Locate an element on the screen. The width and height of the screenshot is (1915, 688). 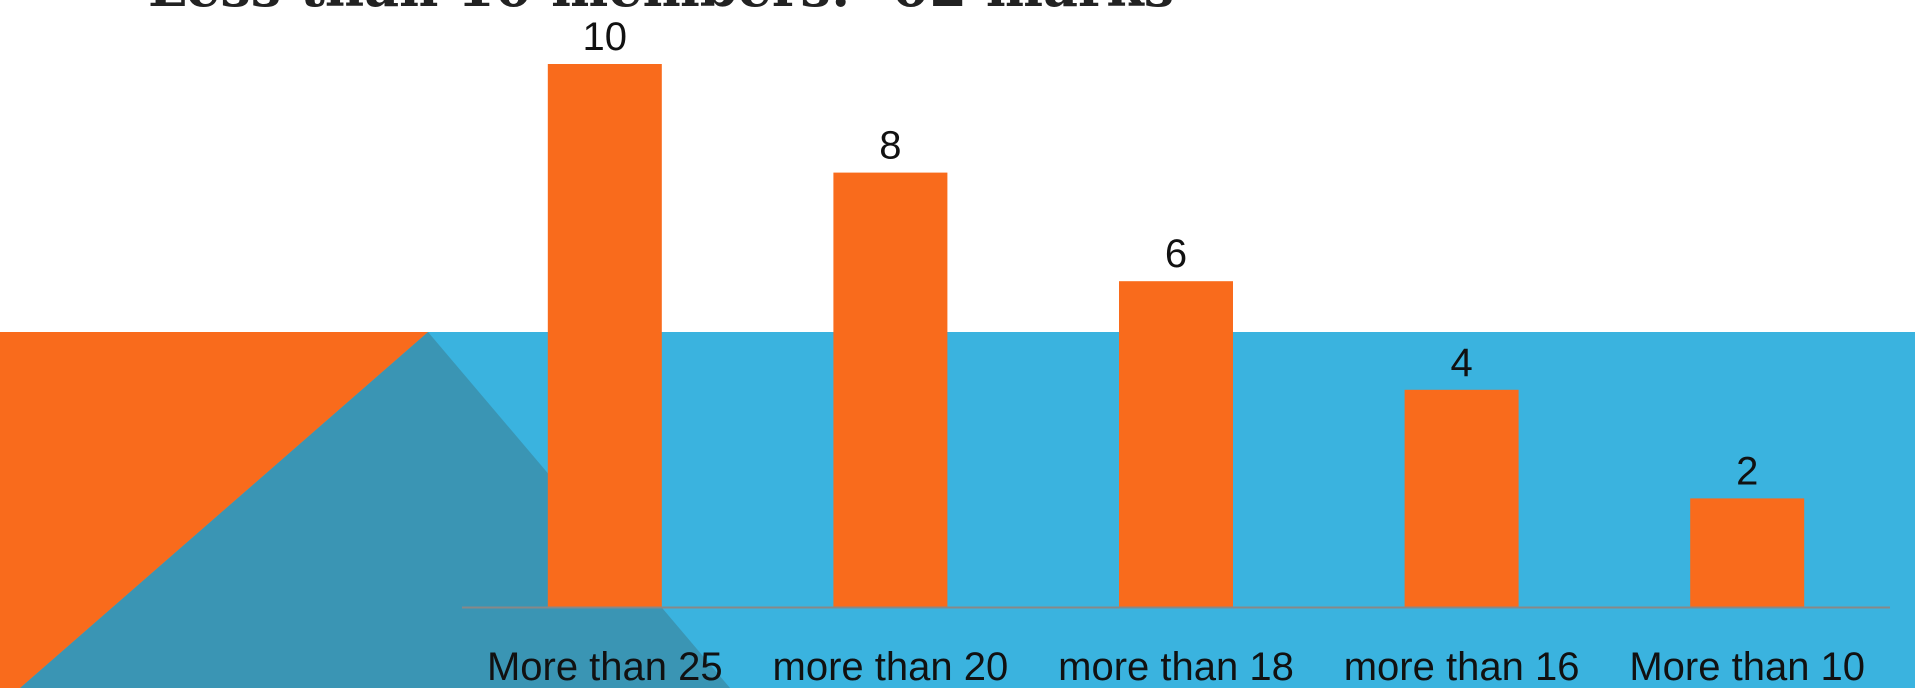
data-label-1: 10 is located at coordinates (605, 37).